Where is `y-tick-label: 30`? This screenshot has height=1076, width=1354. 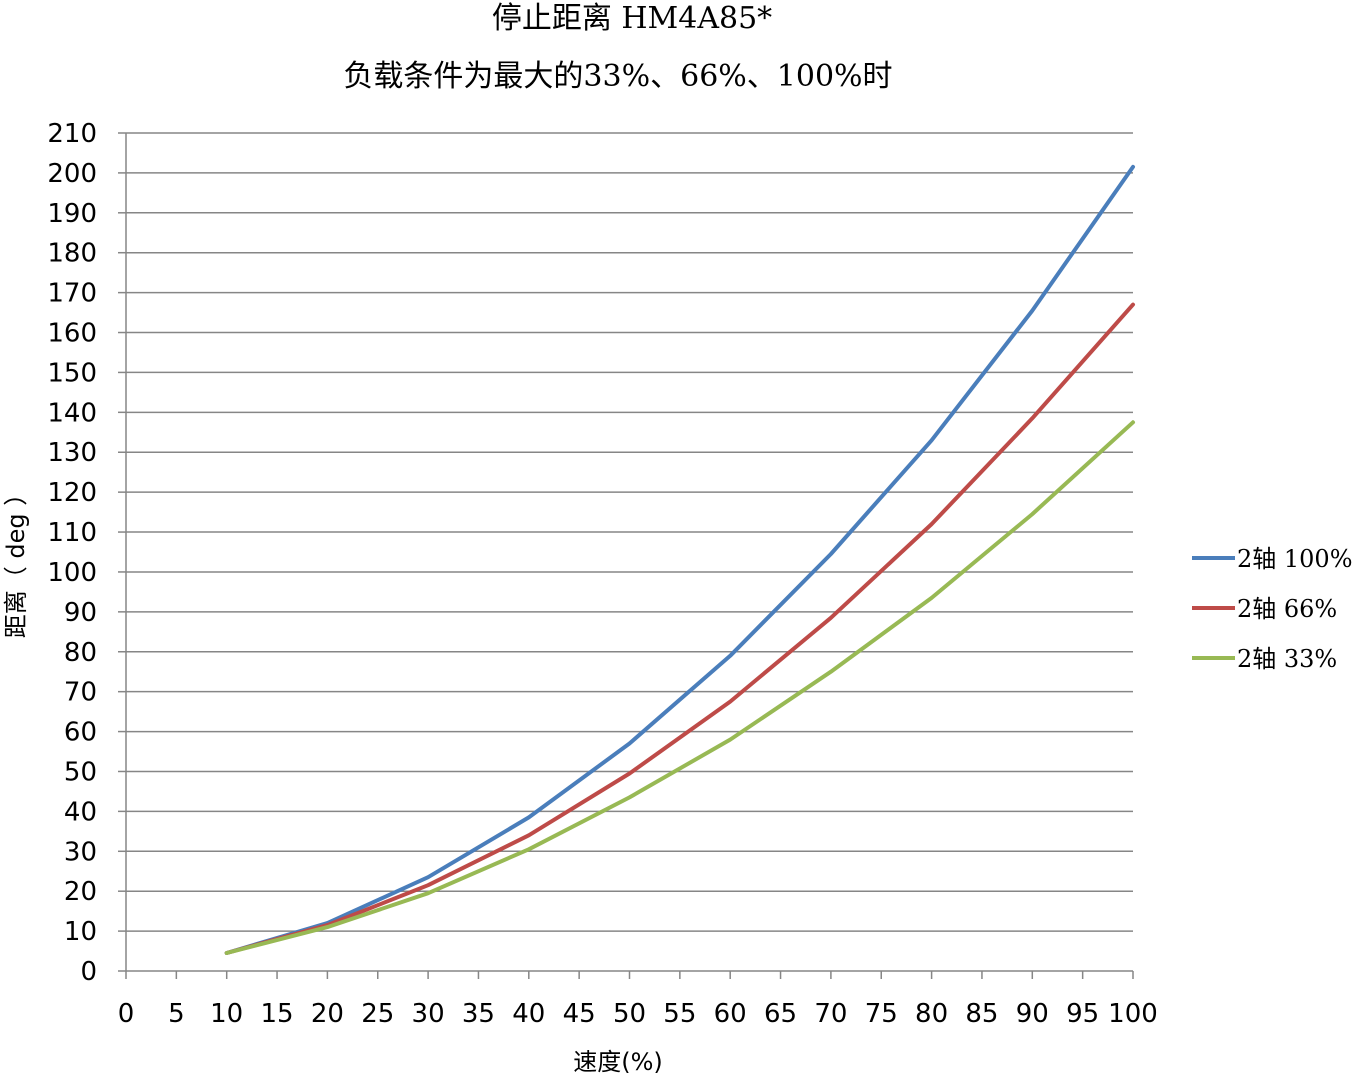 y-tick-label: 30 is located at coordinates (80, 852).